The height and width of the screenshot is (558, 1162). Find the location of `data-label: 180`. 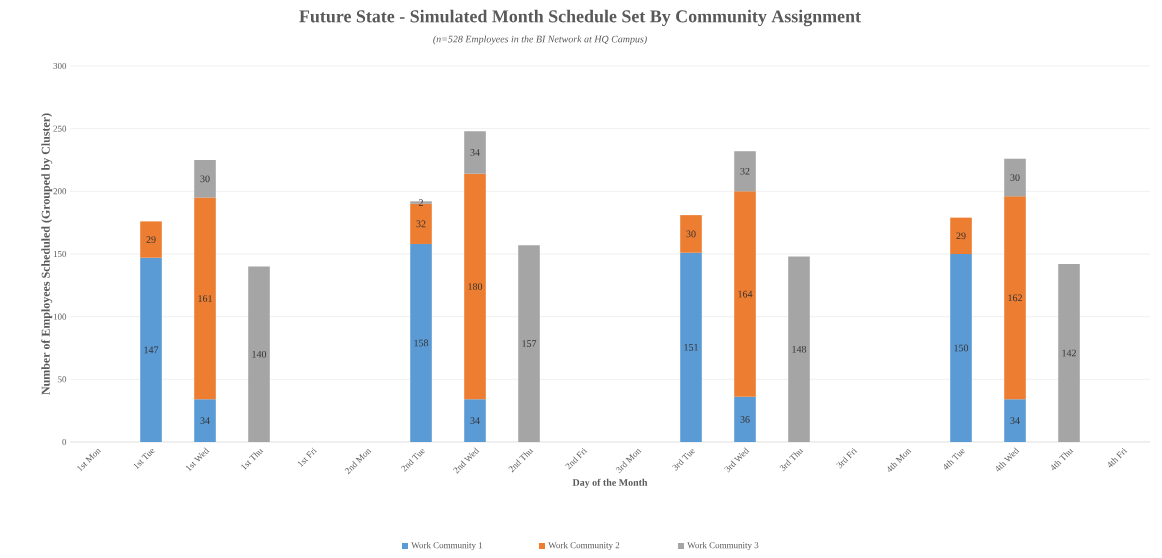

data-label: 180 is located at coordinates (475, 286).